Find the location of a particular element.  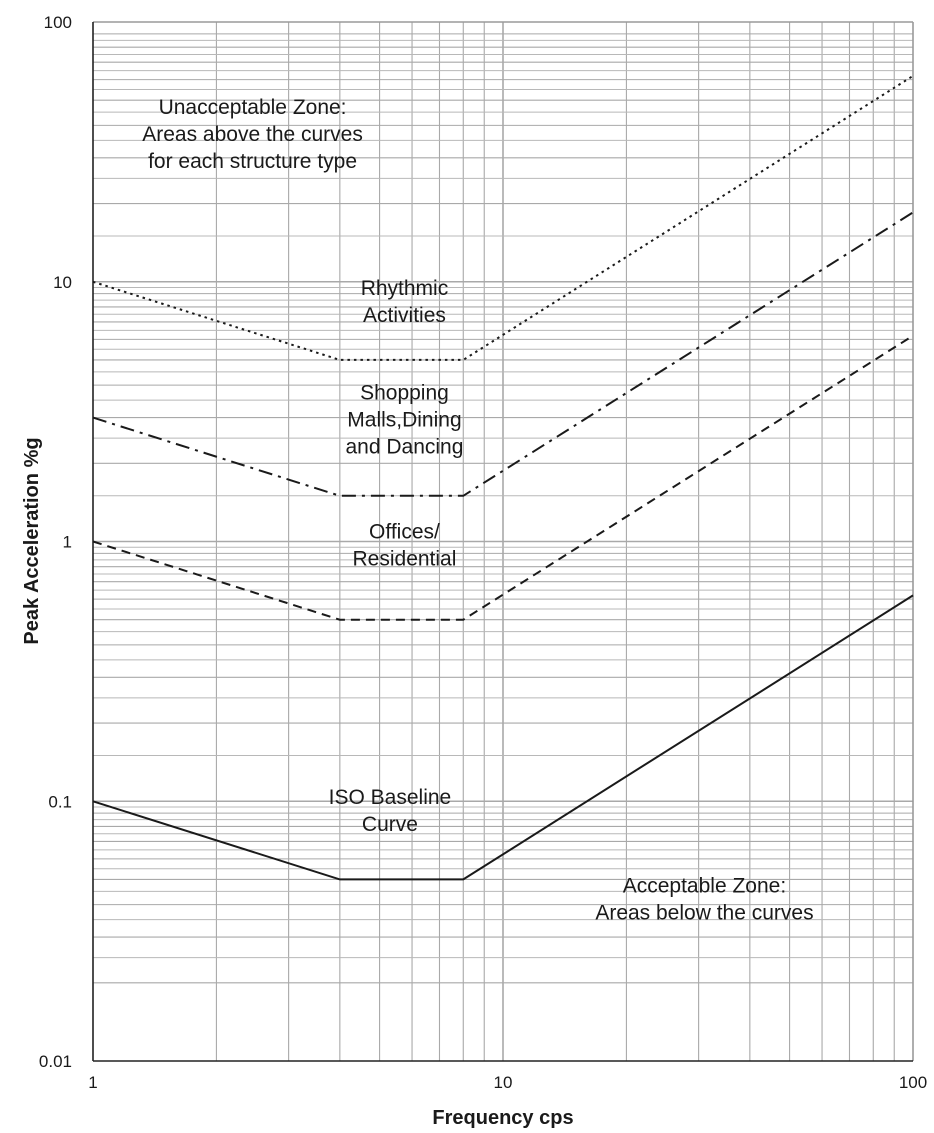

annotation-line: Unacceptable Zone: is located at coordinates (253, 107).